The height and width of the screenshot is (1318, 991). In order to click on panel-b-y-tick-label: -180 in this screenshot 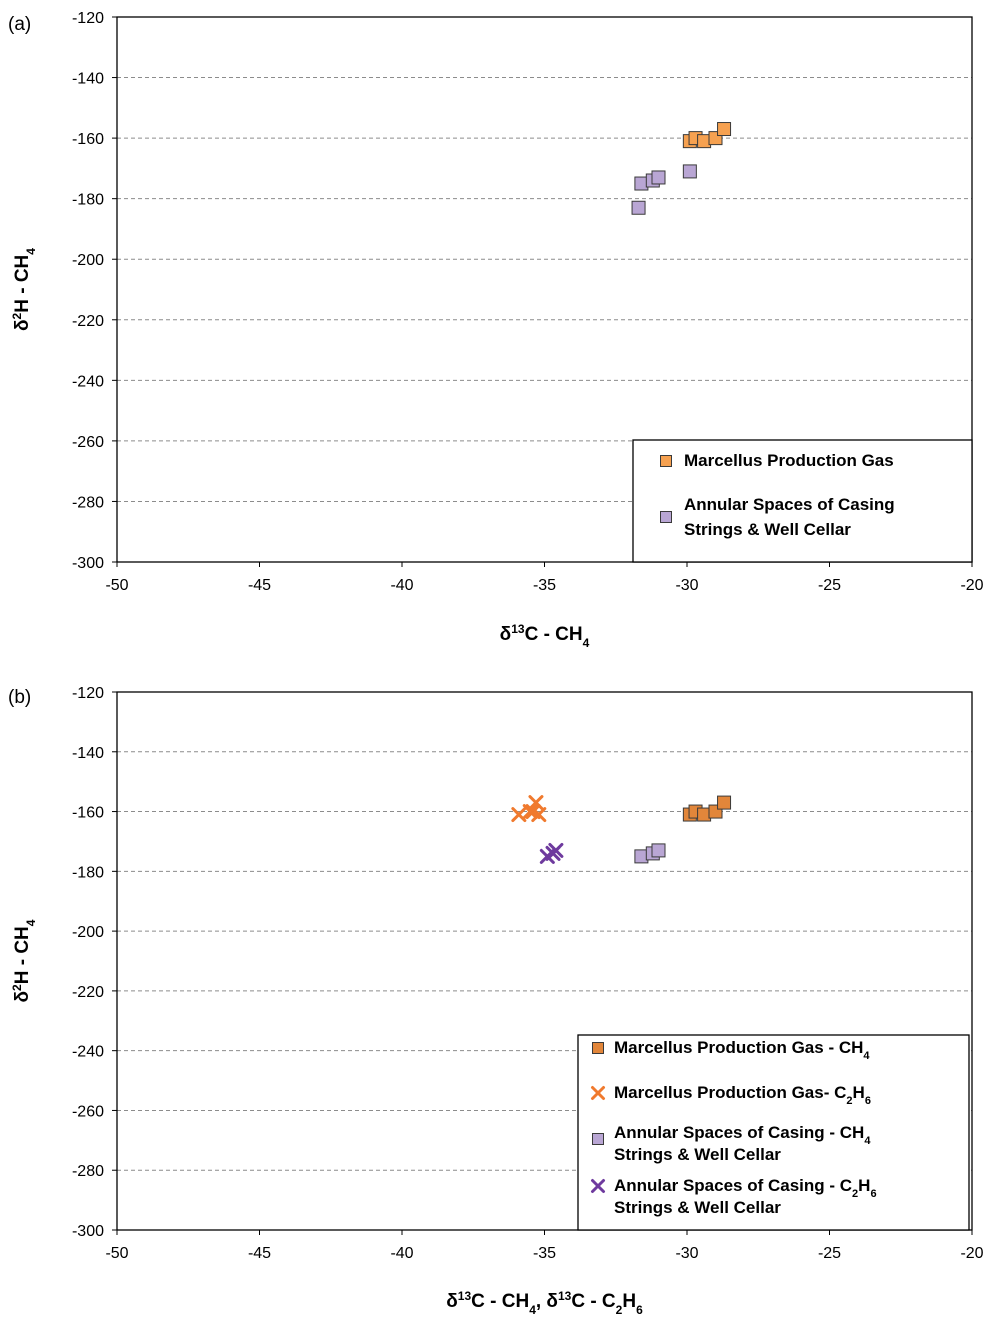, I will do `click(88, 872)`.